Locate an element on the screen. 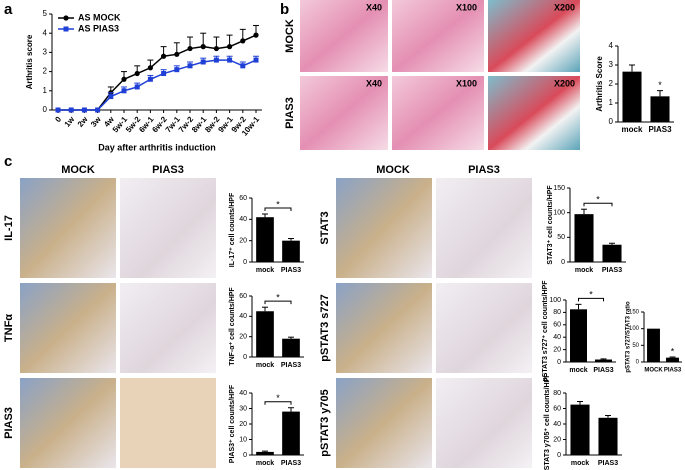 The width and height of the screenshot is (685, 470). legend-label: AS MOCK is located at coordinates (99, 17).